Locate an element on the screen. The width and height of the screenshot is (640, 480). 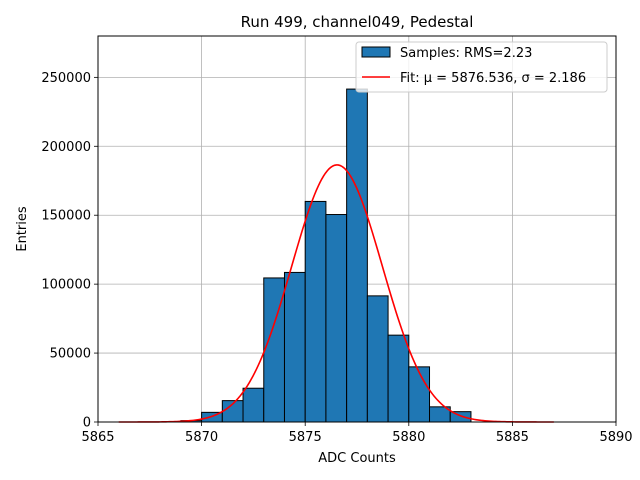
x-axis-ticks: 5865 5870 5875 5880 5885 5890 is located at coordinates (357, 433).